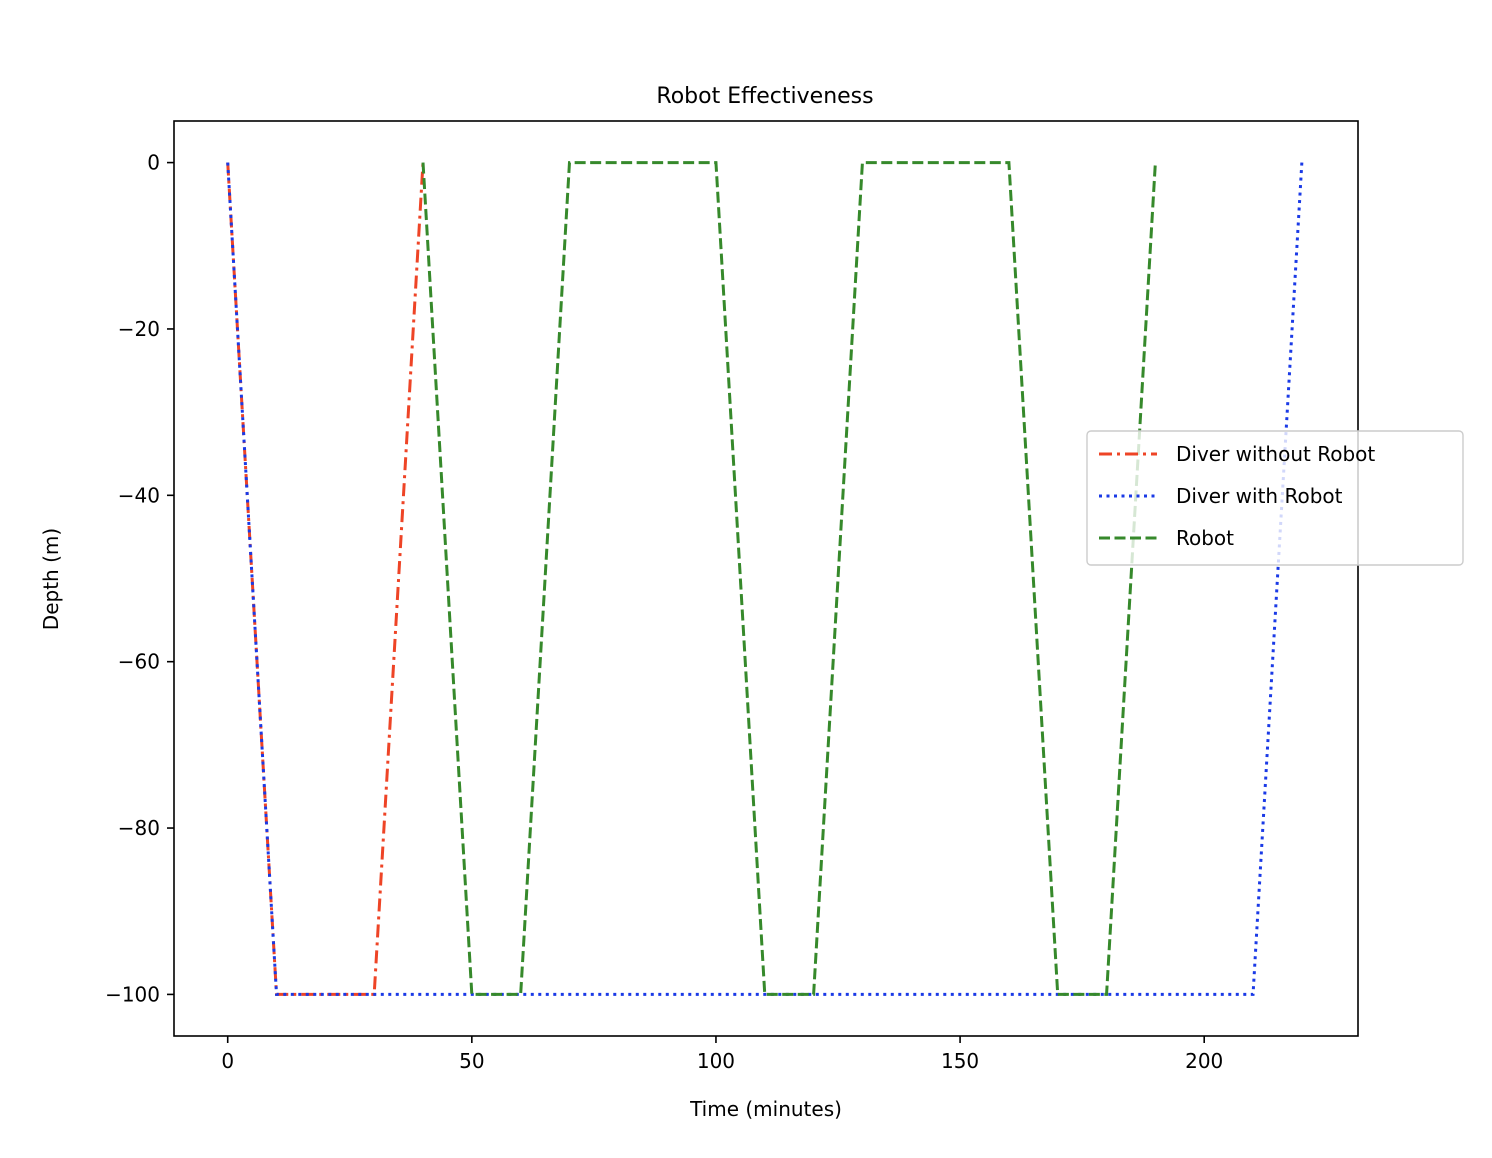 Image resolution: width=1492 pixels, height=1158 pixels. I want to click on y-tick-label: −100, so click(132, 994).